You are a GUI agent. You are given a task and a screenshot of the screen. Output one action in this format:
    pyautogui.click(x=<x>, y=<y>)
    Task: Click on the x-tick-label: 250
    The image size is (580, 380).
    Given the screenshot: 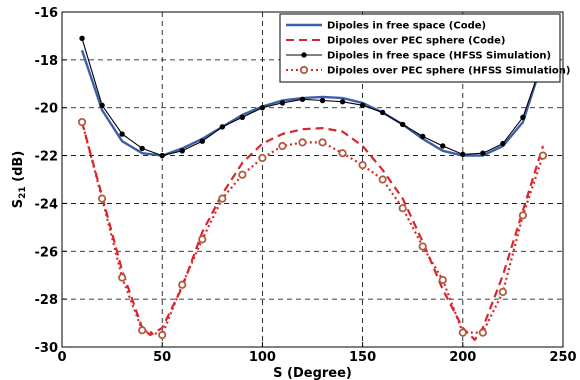 What is the action you would take?
    pyautogui.click(x=562, y=357)
    